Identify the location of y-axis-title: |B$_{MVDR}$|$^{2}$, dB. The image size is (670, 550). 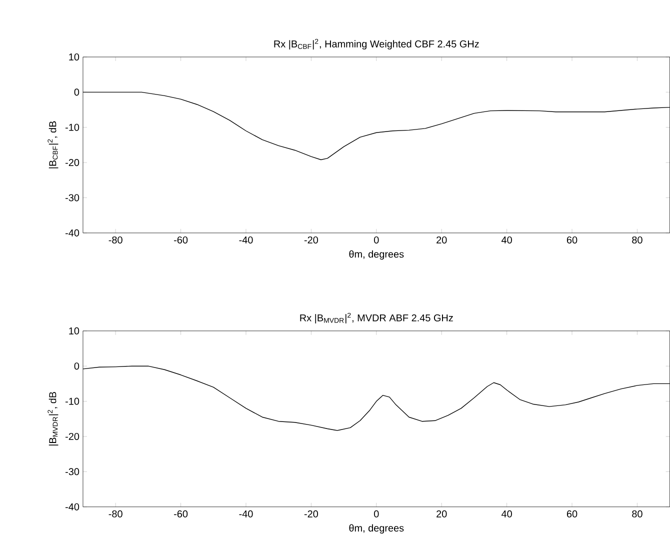
(53, 419).